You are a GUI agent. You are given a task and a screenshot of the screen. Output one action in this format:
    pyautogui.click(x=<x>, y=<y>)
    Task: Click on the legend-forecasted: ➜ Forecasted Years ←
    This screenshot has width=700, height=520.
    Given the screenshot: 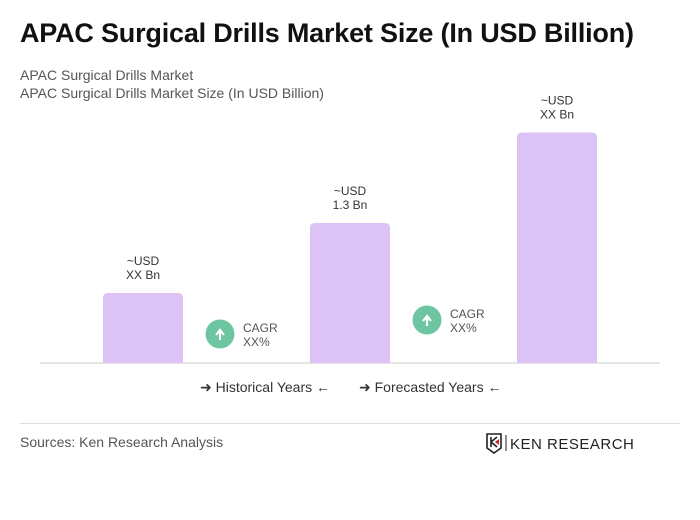 What is the action you would take?
    pyautogui.click(x=430, y=387)
    